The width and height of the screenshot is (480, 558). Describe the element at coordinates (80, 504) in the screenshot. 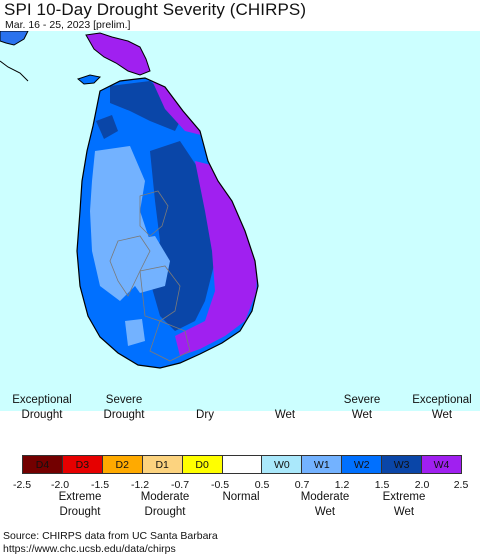

I see `legend-bottom-label: Extreme Drought` at that location.